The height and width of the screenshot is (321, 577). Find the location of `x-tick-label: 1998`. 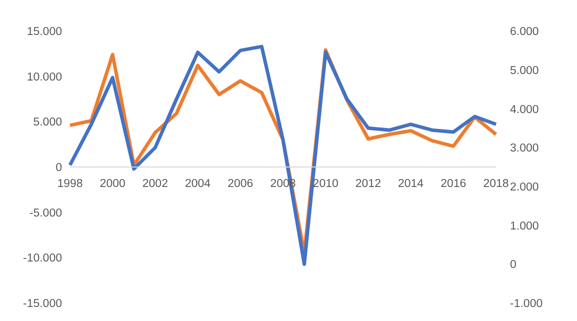

x-tick-label: 1998 is located at coordinates (70, 184).